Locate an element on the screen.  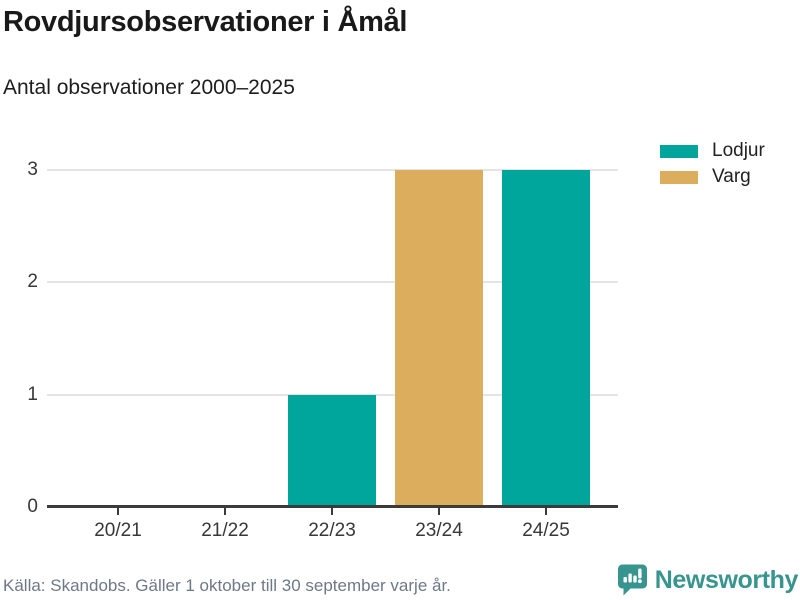
legend-item-lodjur: Lodjur is located at coordinates (712, 151).